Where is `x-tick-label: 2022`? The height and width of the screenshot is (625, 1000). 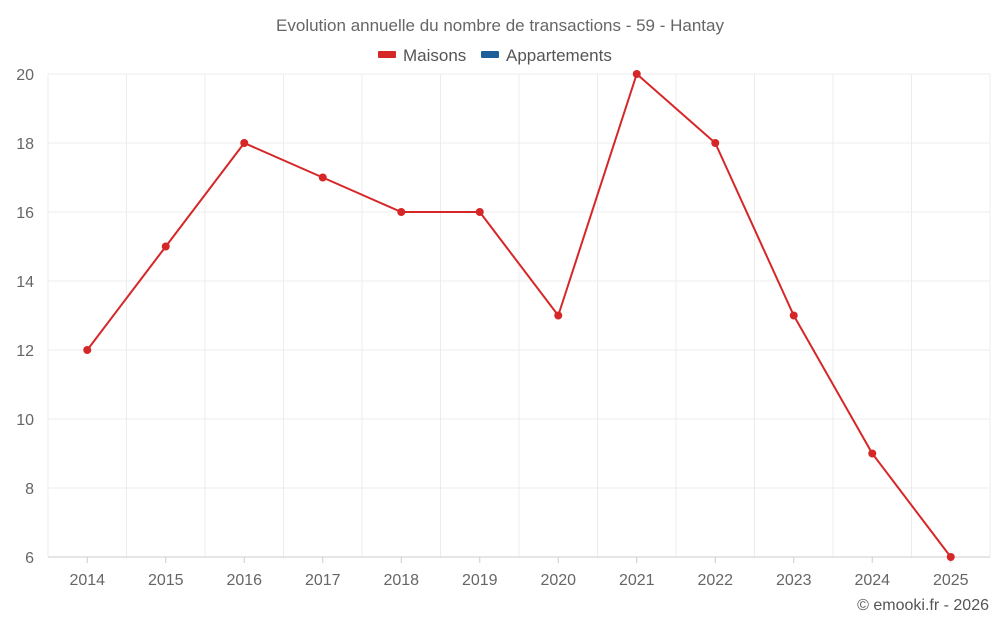
x-tick-label: 2022 is located at coordinates (715, 580).